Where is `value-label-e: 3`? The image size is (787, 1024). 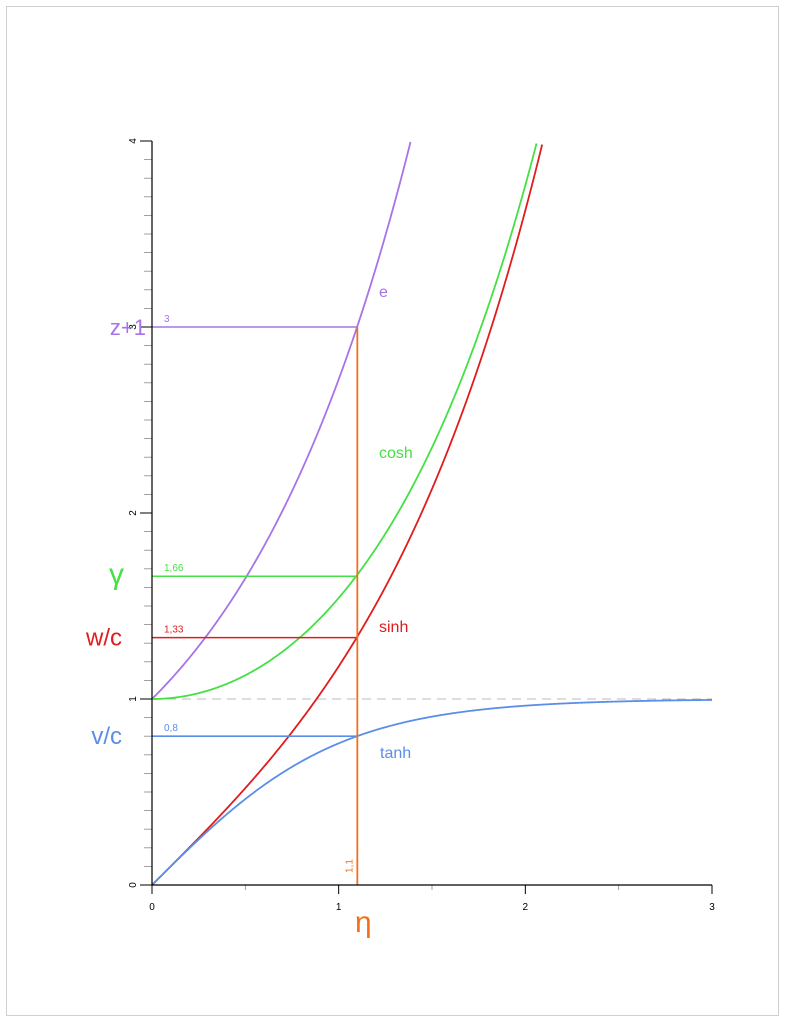
value-label-e: 3 is located at coordinates (167, 319).